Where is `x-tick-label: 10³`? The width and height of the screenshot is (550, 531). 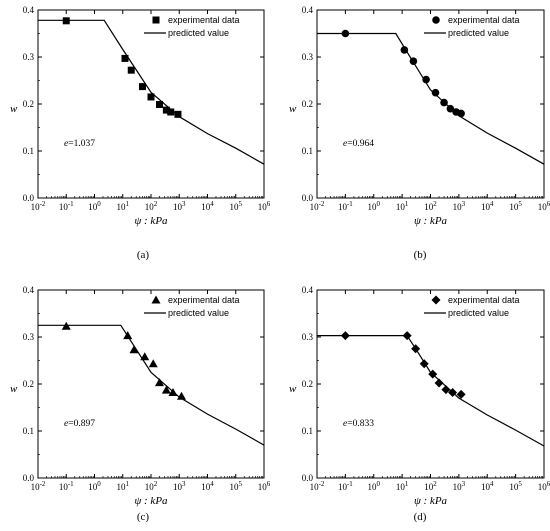
x-tick-label: 10³ is located at coordinates (459, 486).